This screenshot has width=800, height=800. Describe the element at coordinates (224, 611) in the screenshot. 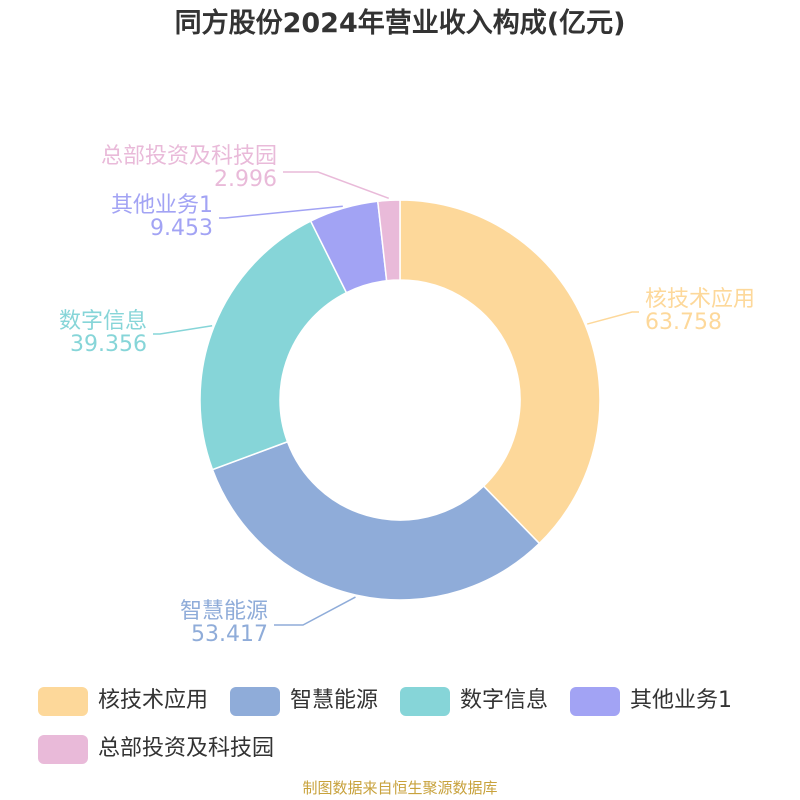

I see `slice-name-label: 智慧能源` at that location.